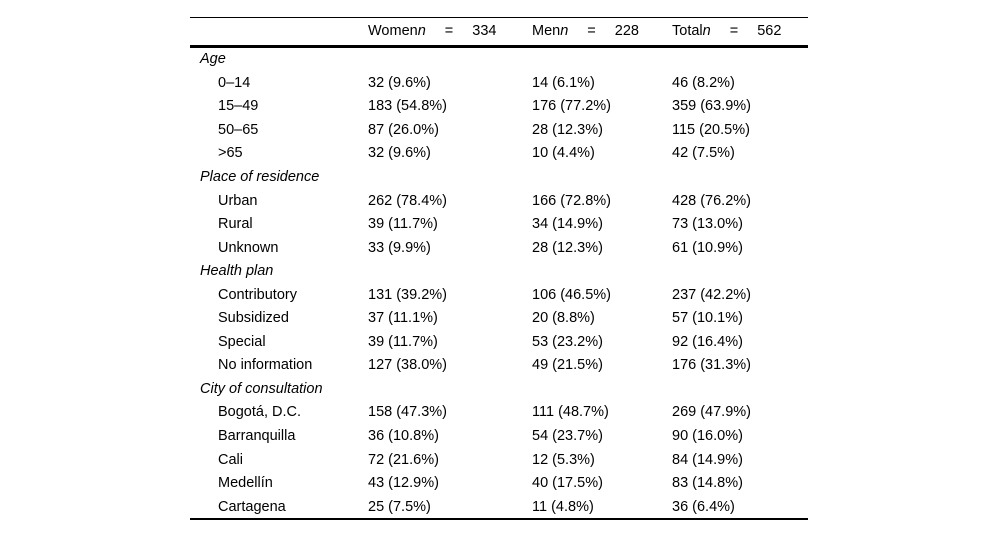 Image resolution: width=1000 pixels, height=536 pixels. What do you see at coordinates (707, 483) in the screenshot?
I see `total-value: 83 (14.8%)` at bounding box center [707, 483].